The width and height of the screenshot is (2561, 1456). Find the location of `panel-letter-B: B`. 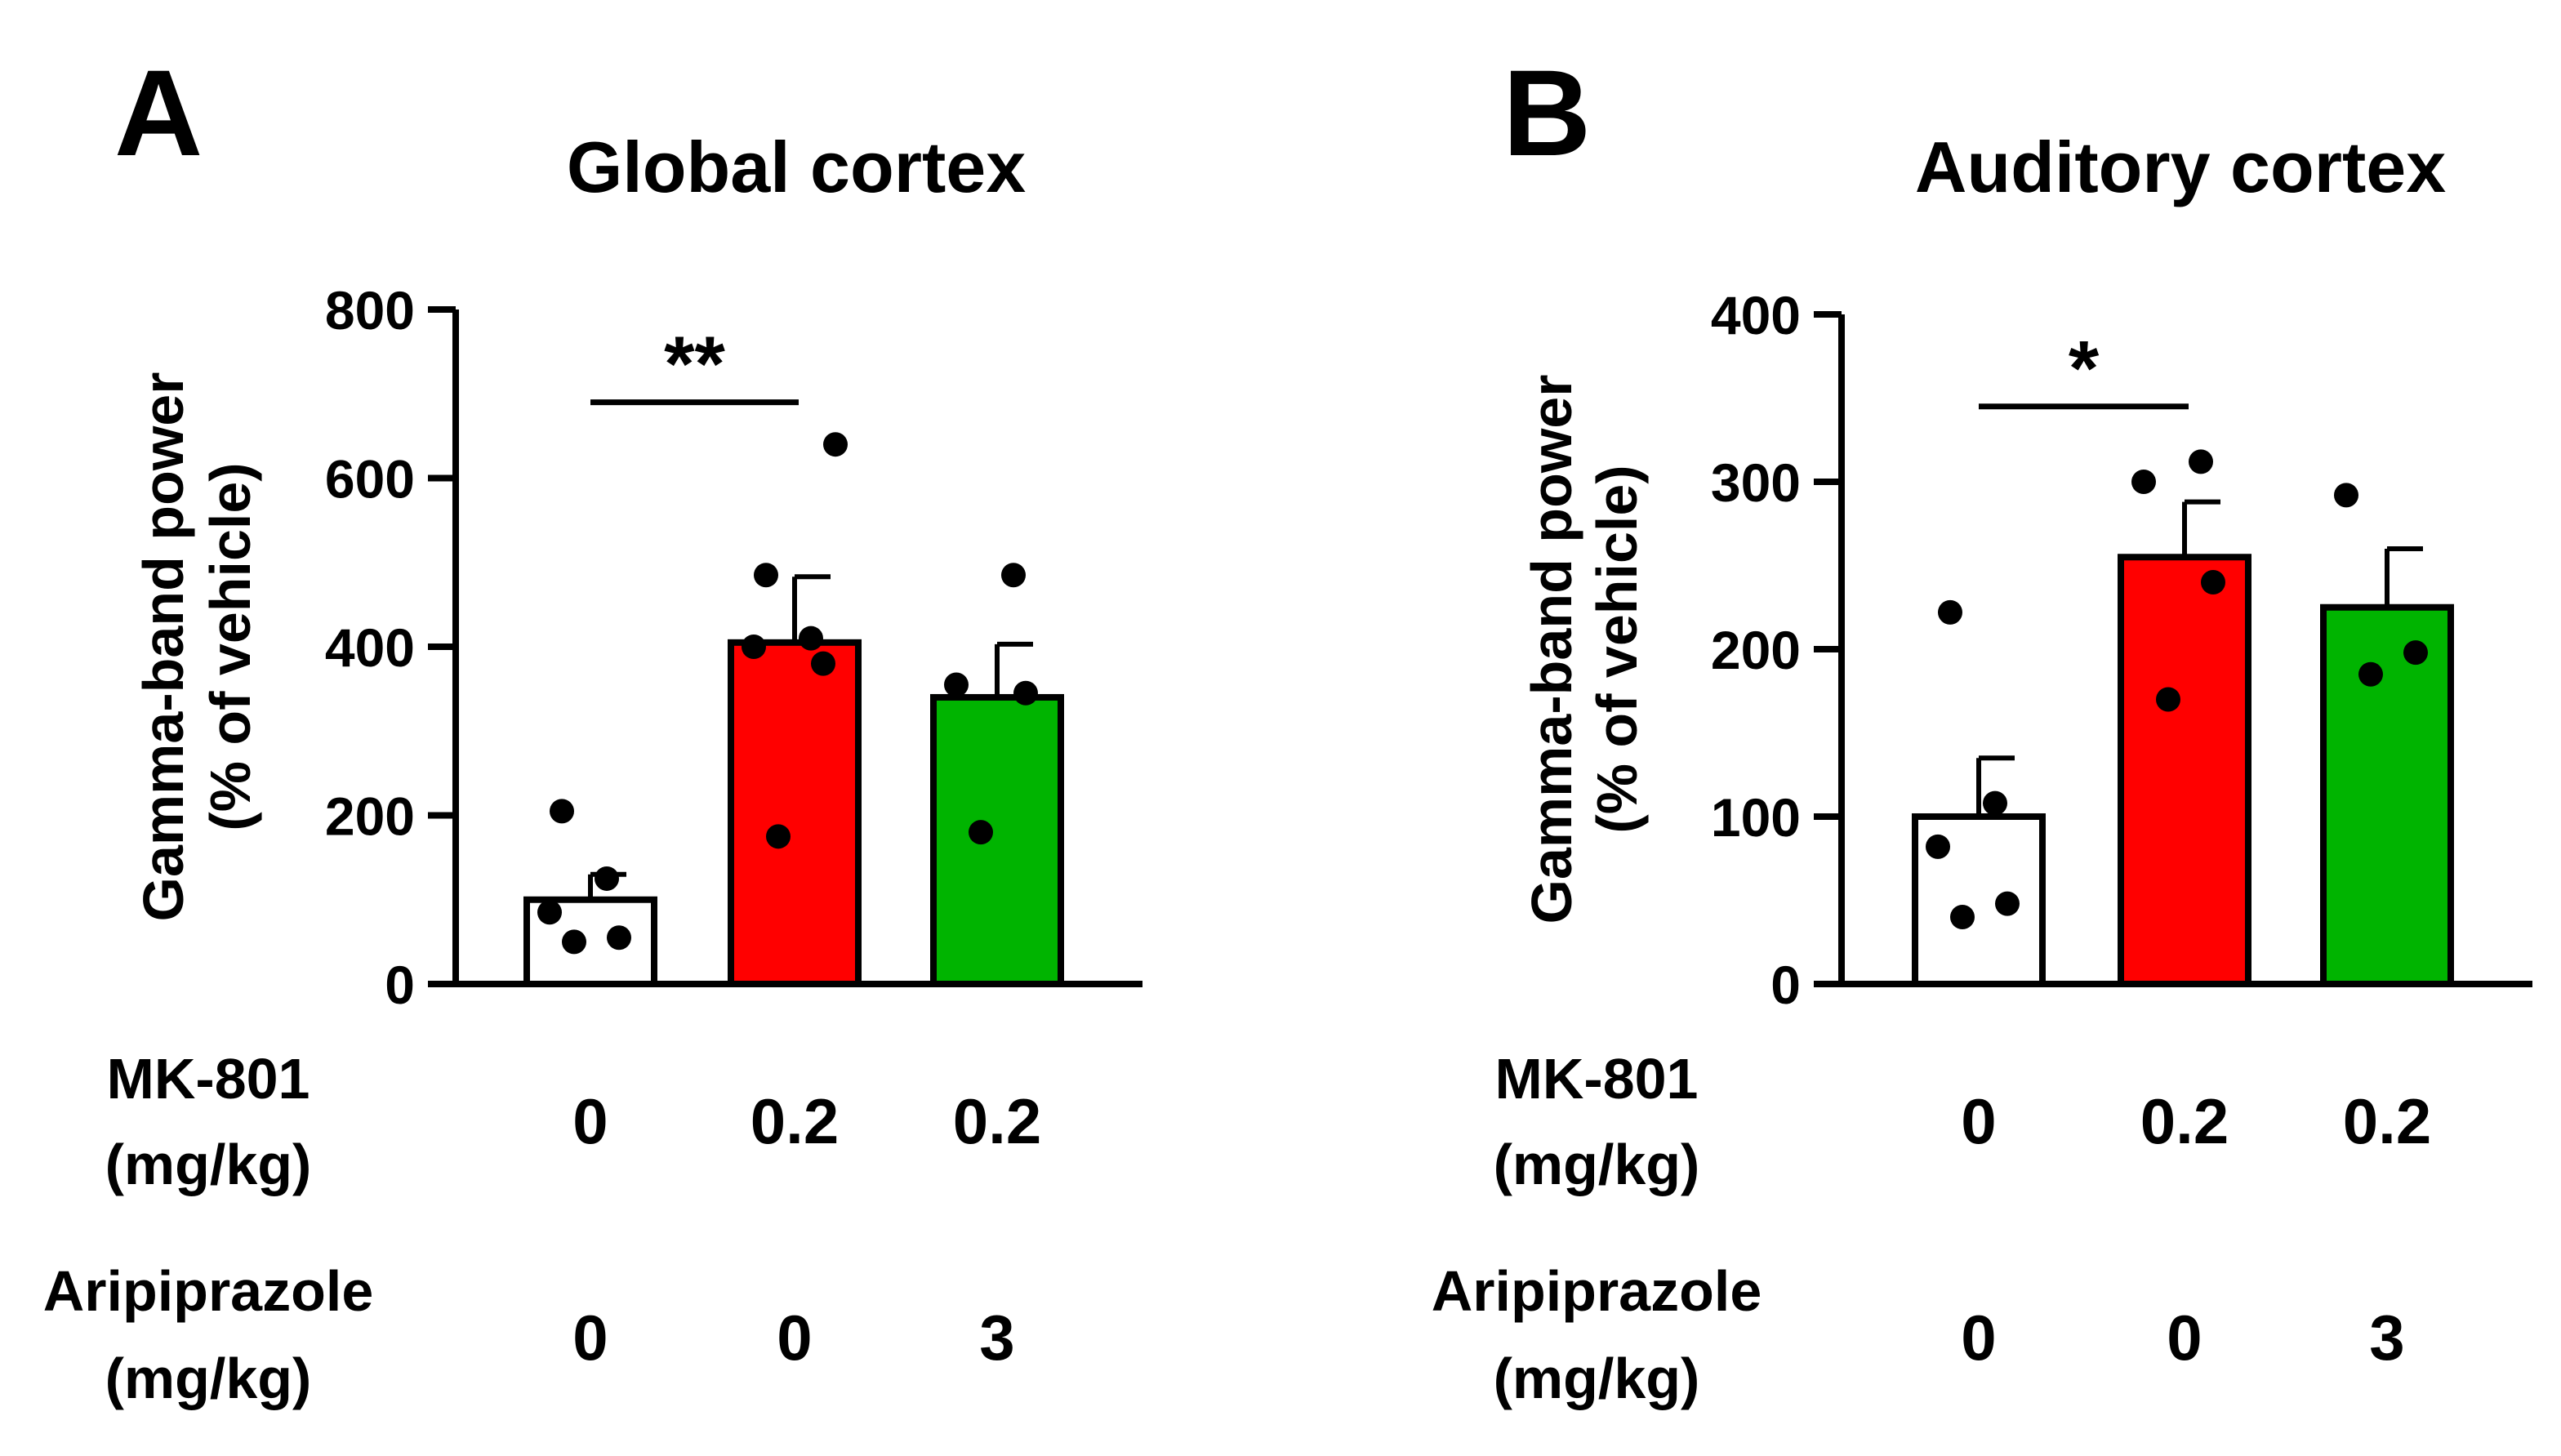

panel-letter-B: B is located at coordinates (1547, 113).